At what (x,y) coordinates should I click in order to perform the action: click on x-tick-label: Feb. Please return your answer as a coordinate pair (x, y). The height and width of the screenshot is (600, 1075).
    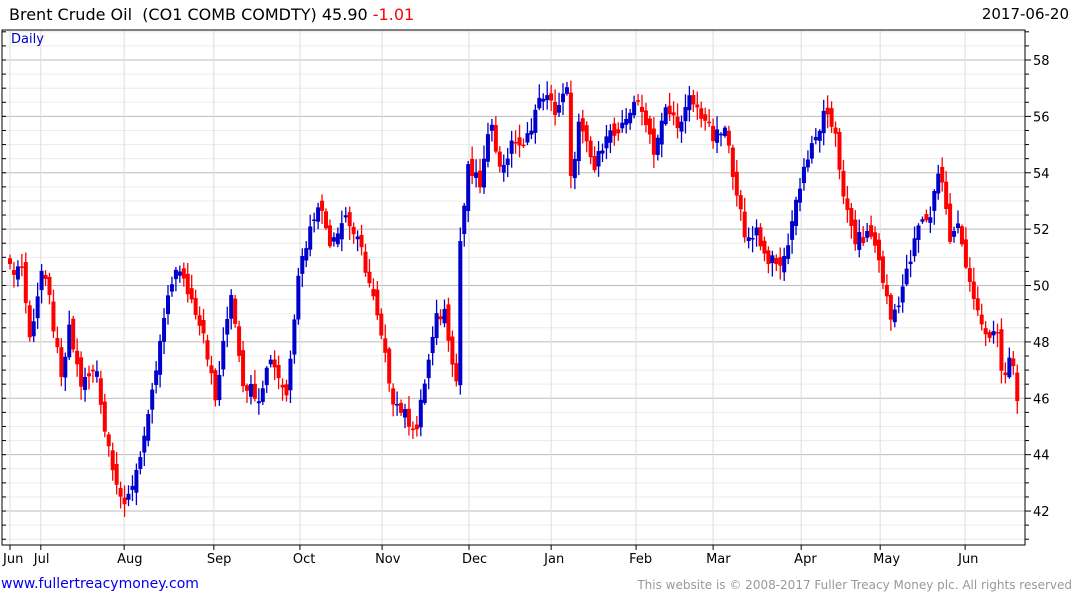
    Looking at the image, I should click on (640, 559).